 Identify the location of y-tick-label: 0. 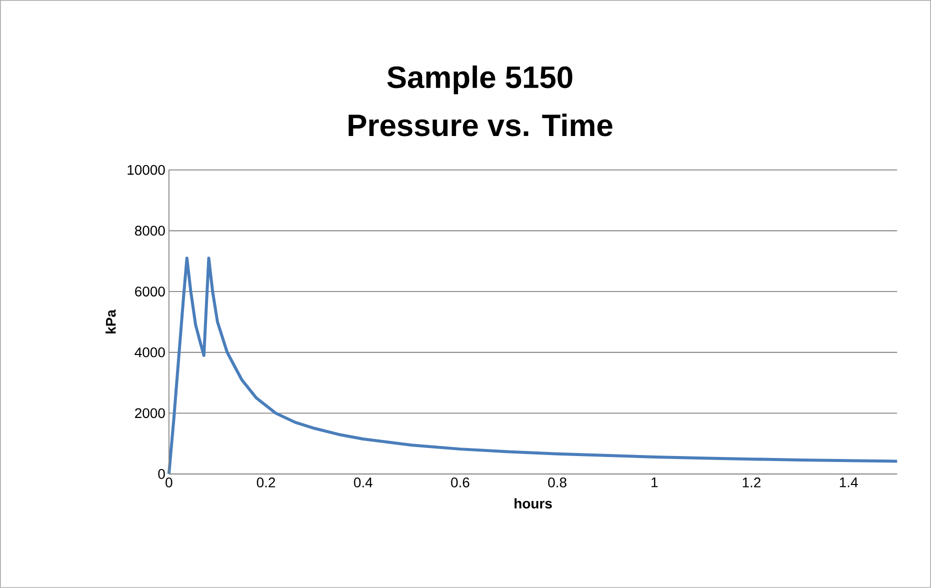
(161, 474).